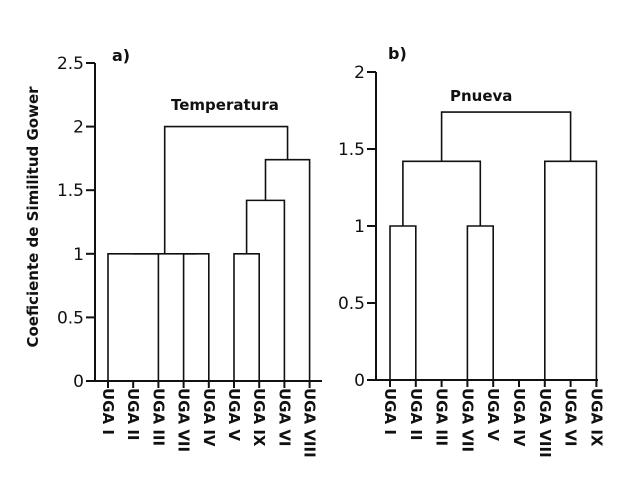  Describe the element at coordinates (70, 64) in the screenshot. I see `y-tick-label: 2.5` at that location.